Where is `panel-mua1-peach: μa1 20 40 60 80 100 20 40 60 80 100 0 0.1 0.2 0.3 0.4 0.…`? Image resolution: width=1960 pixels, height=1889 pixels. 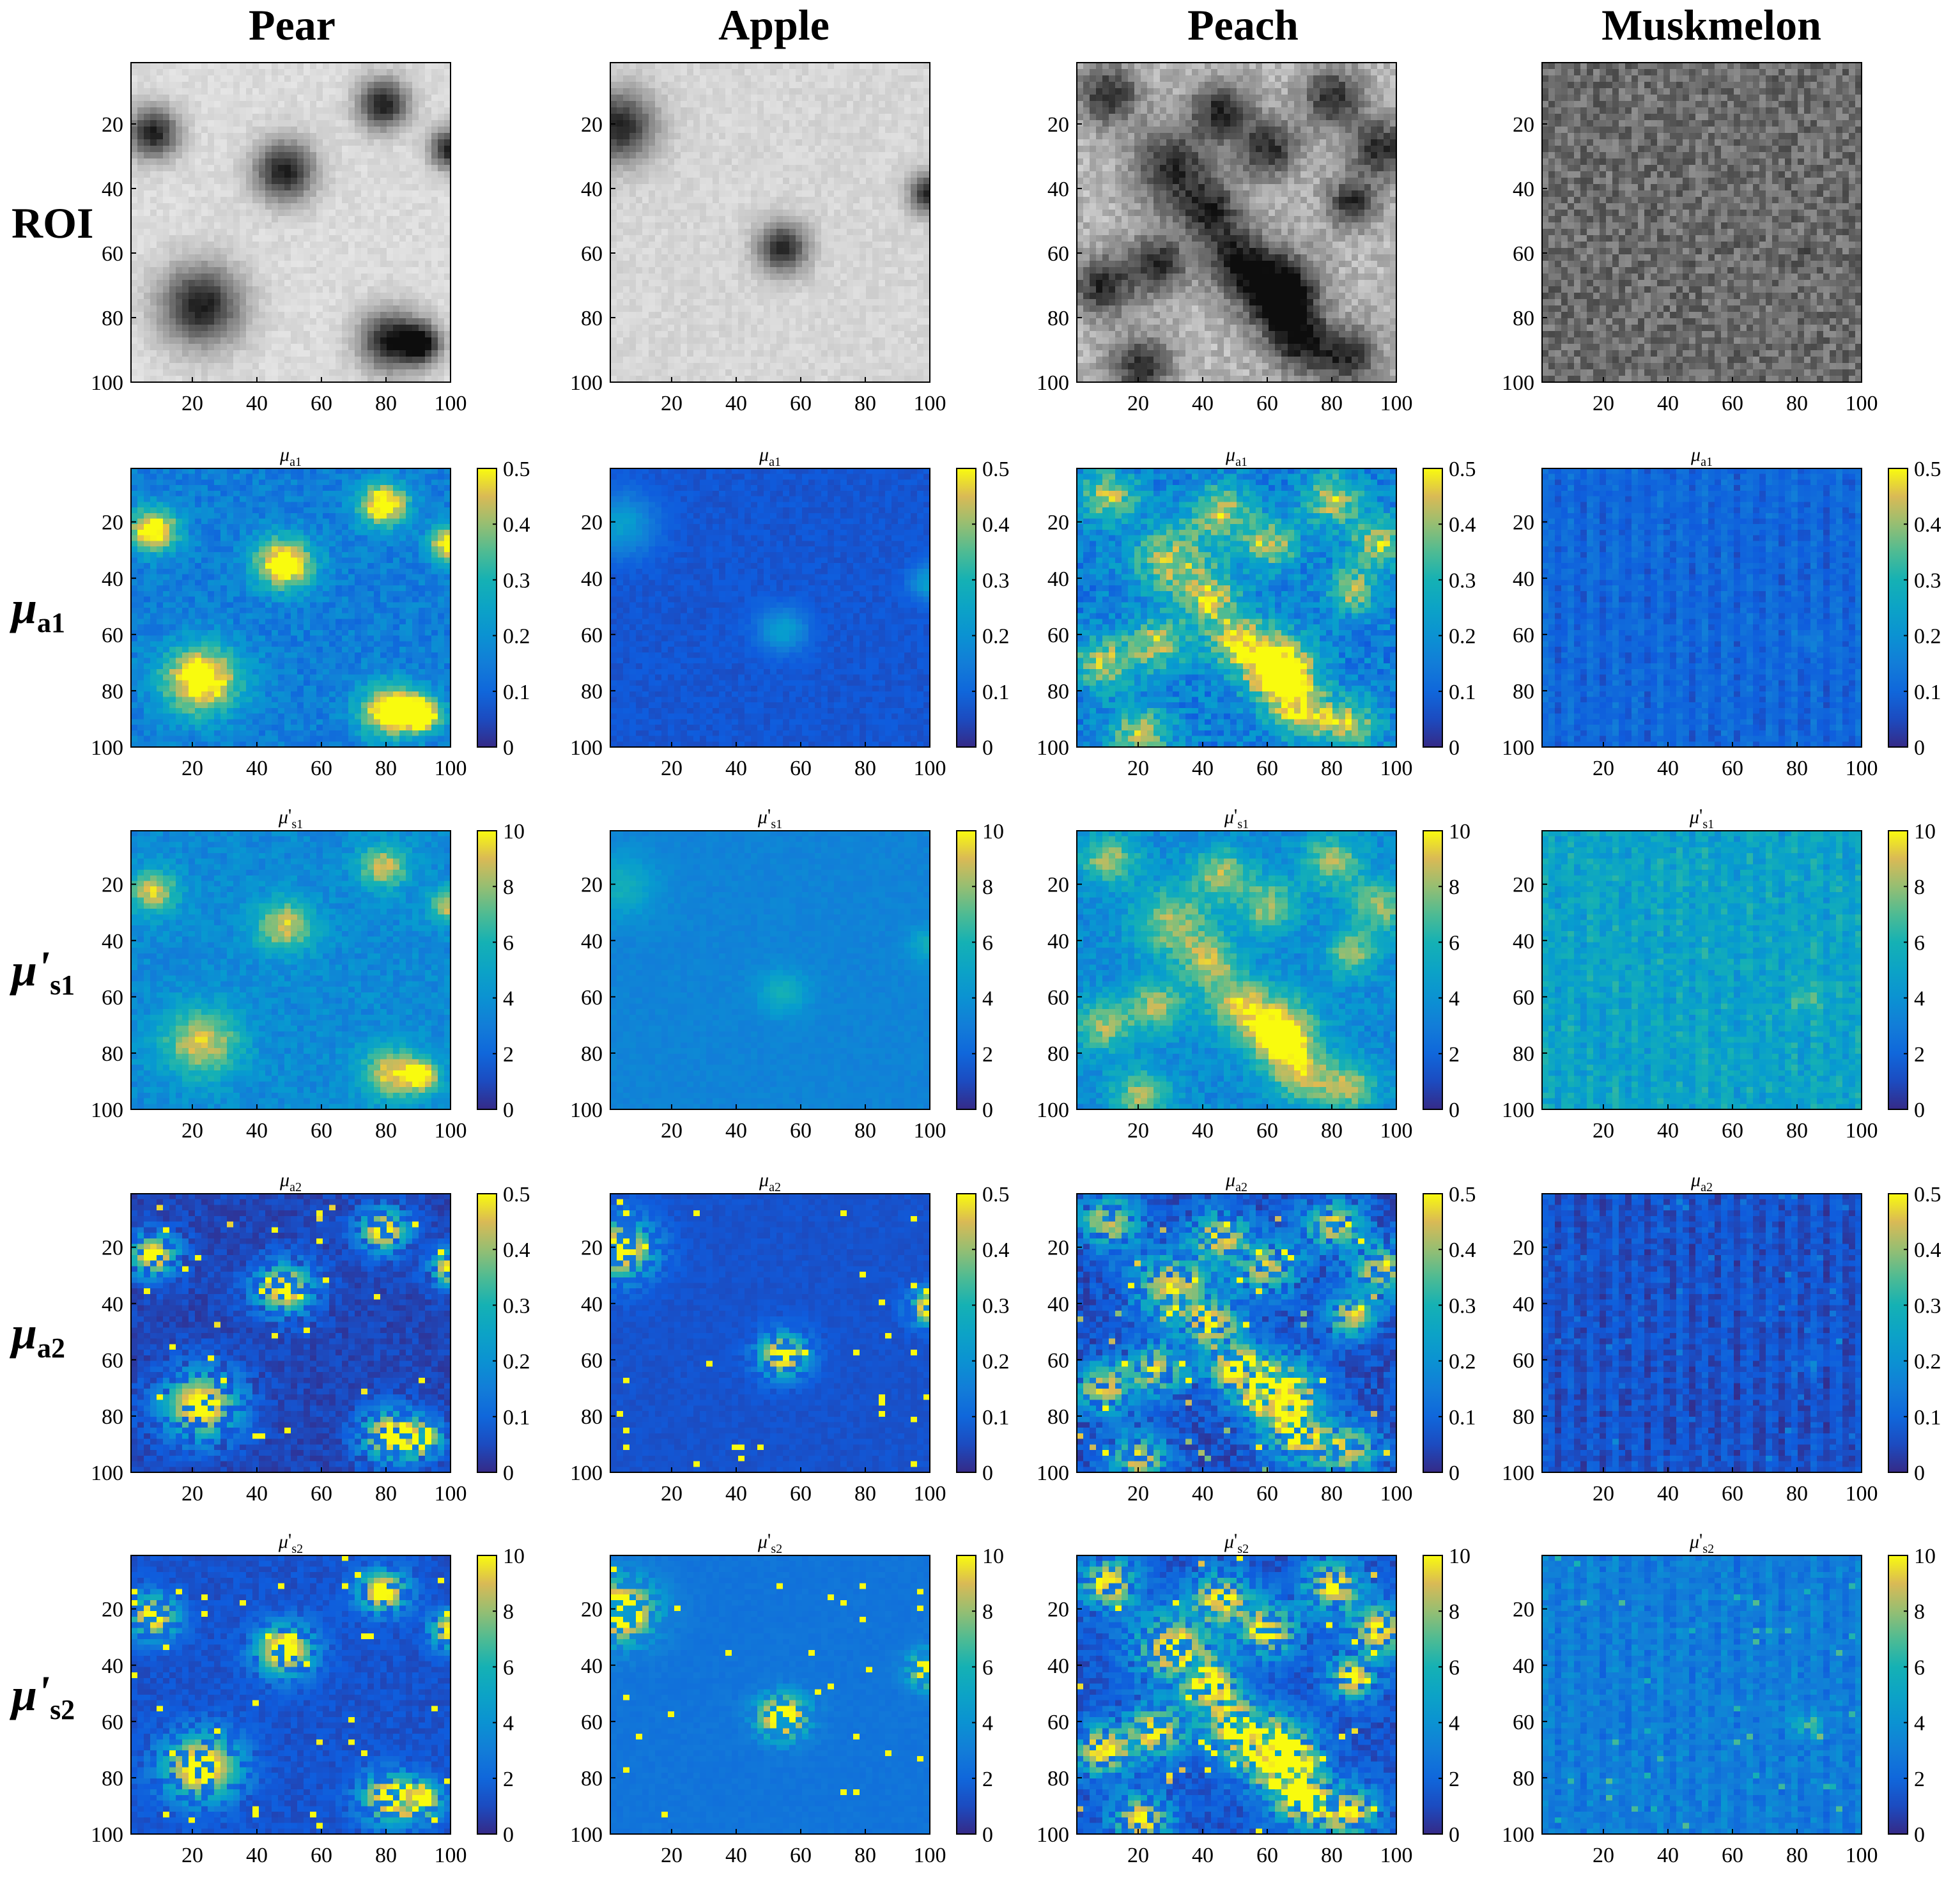 panel-mua1-peach: μa1 20 40 60 80 100 20 40 60 80 100 0 0.1 0.2 0.3 0.4 0.… is located at coordinates (1256, 612).